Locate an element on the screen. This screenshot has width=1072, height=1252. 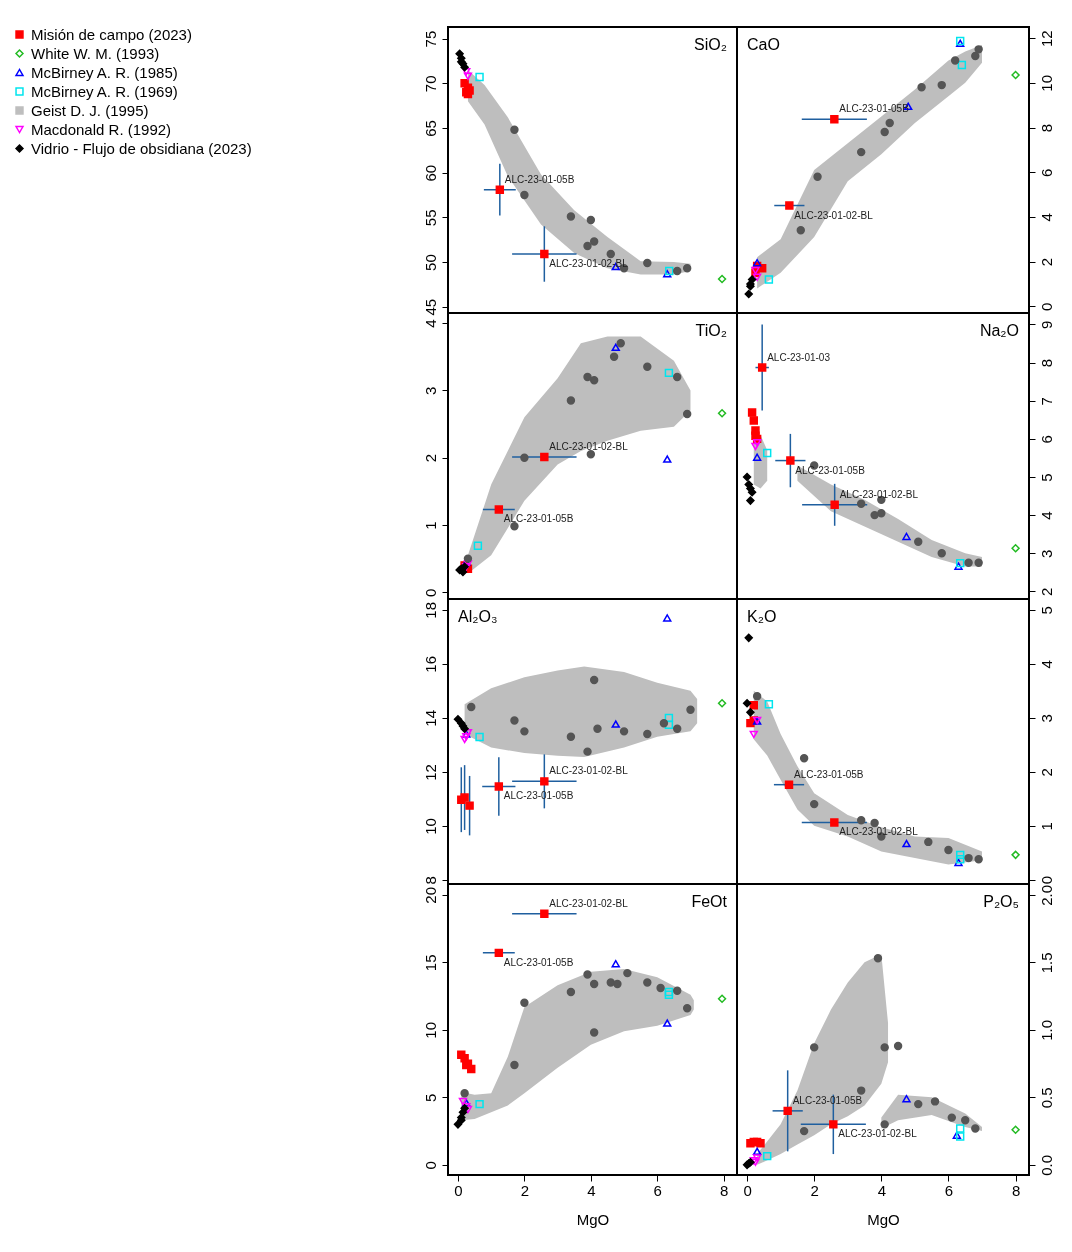
y-tick-label: 45 is located at coordinates (430, 307).